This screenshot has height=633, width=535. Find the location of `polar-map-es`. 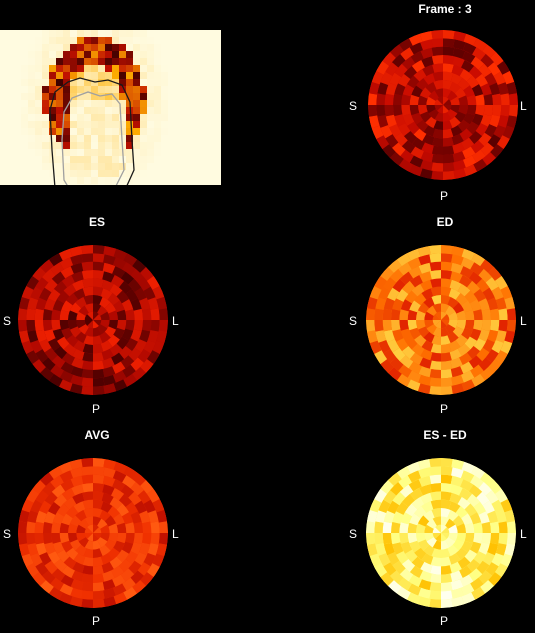

polar-map-es is located at coordinates (93, 320).